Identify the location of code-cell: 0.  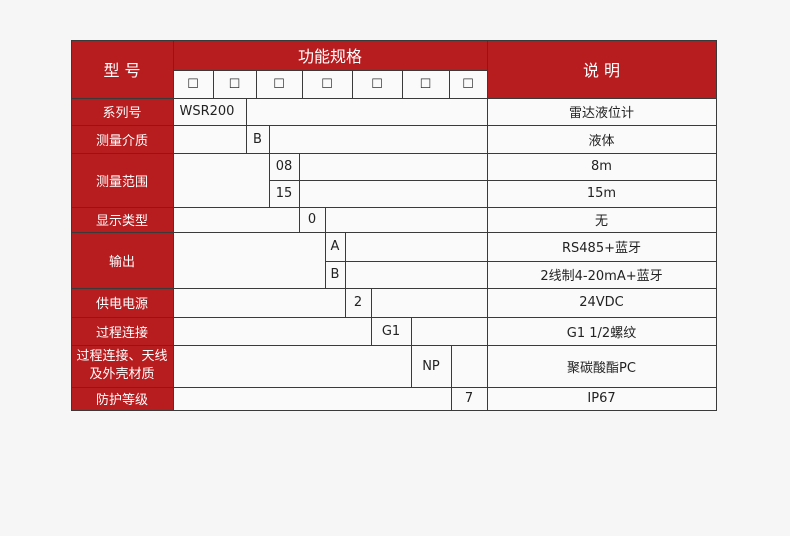
(312, 219).